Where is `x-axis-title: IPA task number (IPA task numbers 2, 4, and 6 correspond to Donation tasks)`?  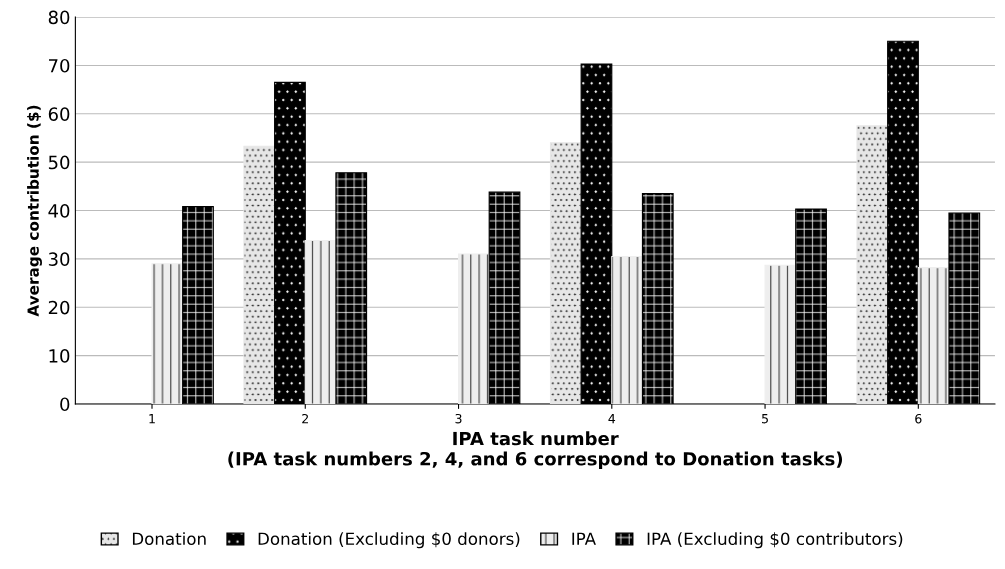
x-axis-title: IPA task number (IPA task numbers 2, 4, and 6 correspond to Donation tasks) is located at coordinates (535, 450).